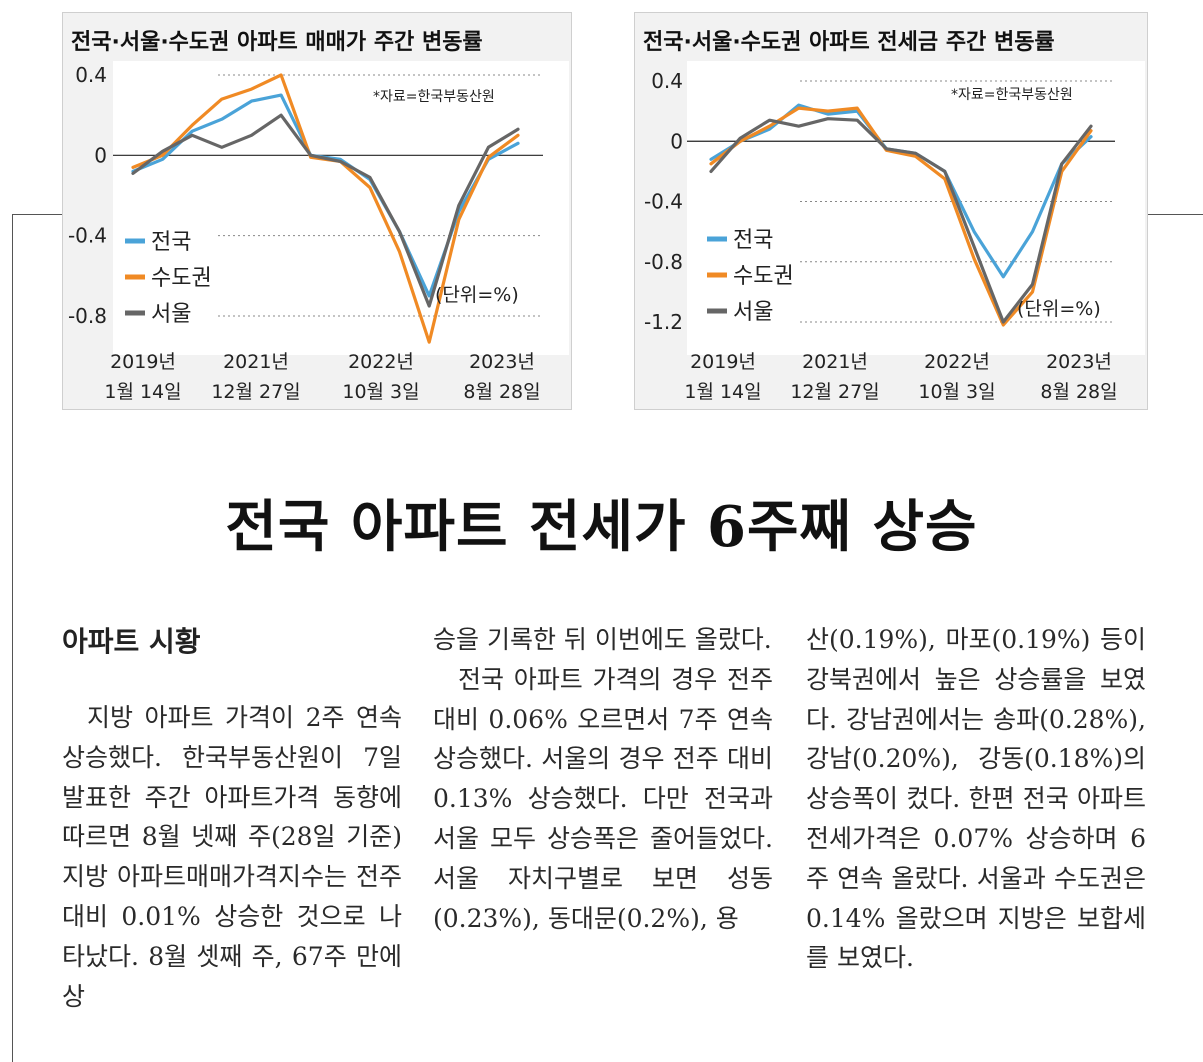 The image size is (1203, 1062). What do you see at coordinates (601, 527) in the screenshot?
I see `headline: 전국 아파트 전세가 6주째 상승` at bounding box center [601, 527].